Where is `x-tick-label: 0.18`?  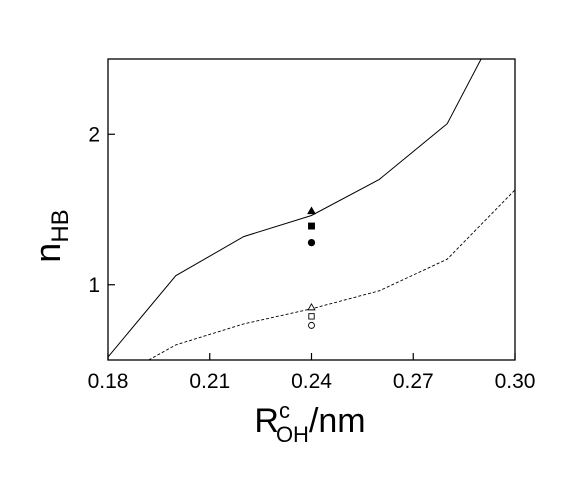 x-tick-label: 0.18 is located at coordinates (108, 381).